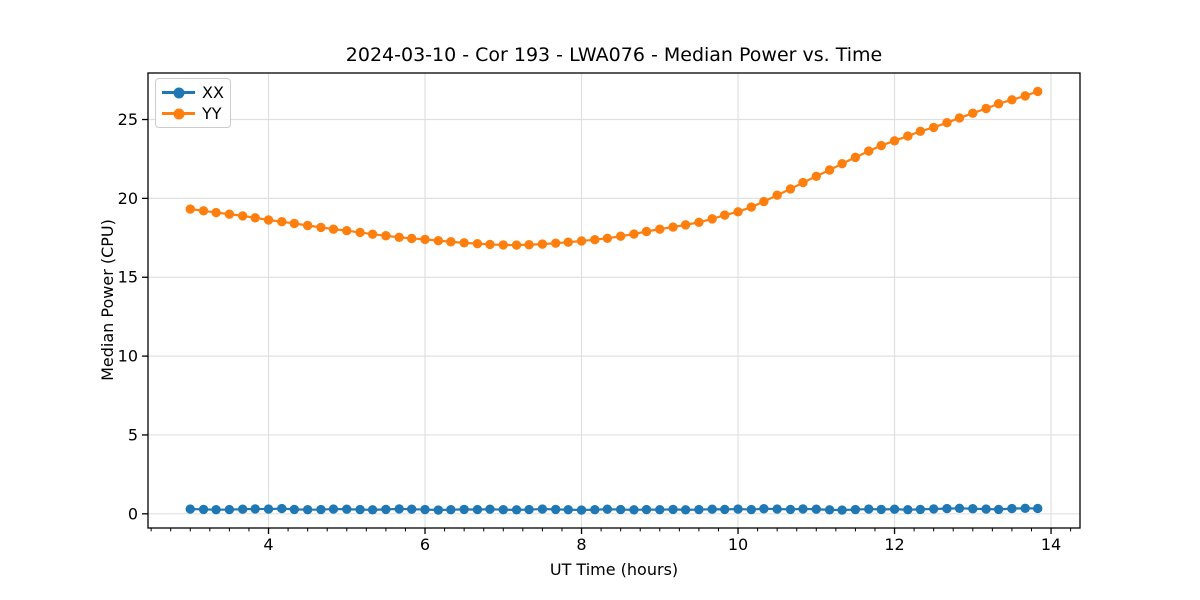 The height and width of the screenshot is (600, 1200). Describe the element at coordinates (425, 544) in the screenshot. I see `x-tick-label: 6` at that location.